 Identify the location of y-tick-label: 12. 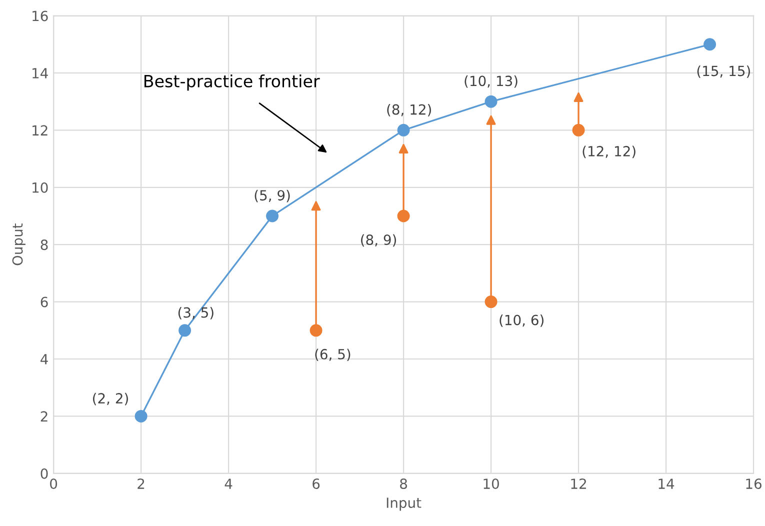
(40, 130).